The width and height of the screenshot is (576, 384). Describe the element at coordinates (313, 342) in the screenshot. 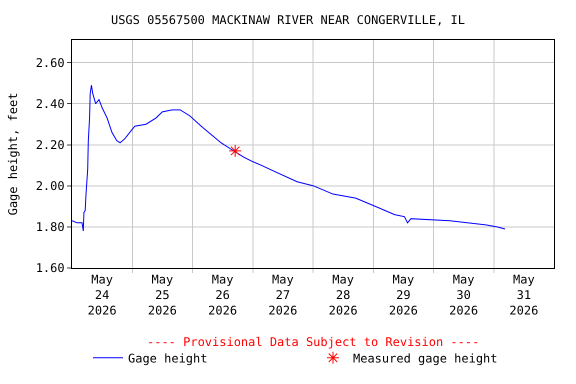

I see `text: ---- Provisional Data Subject to Revision ----` at that location.